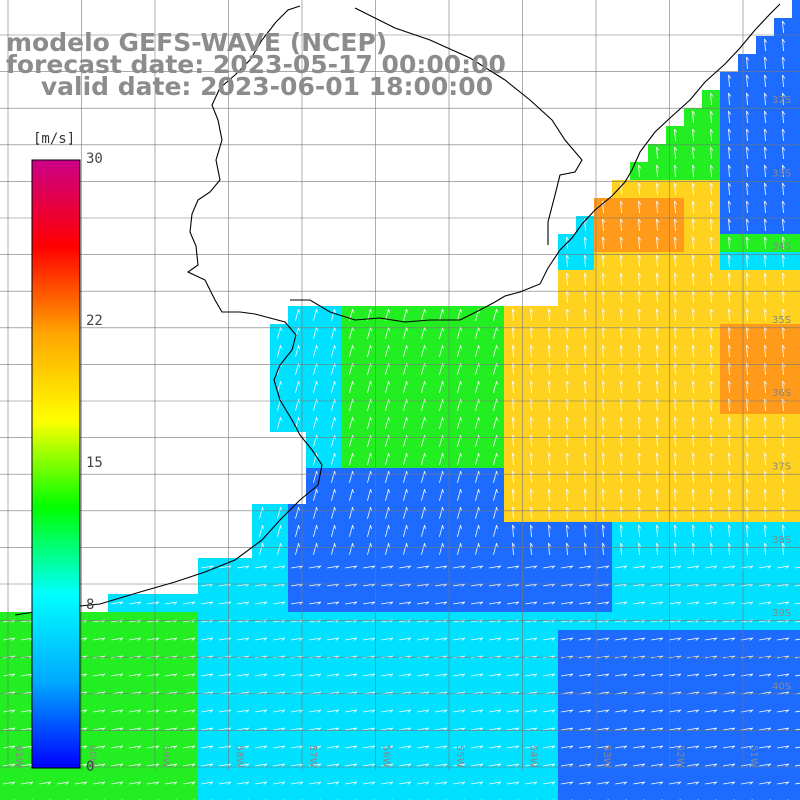 The width and height of the screenshot is (800, 800). What do you see at coordinates (606, 756) in the screenshot?
I see `longitude-label: 53W` at bounding box center [606, 756].